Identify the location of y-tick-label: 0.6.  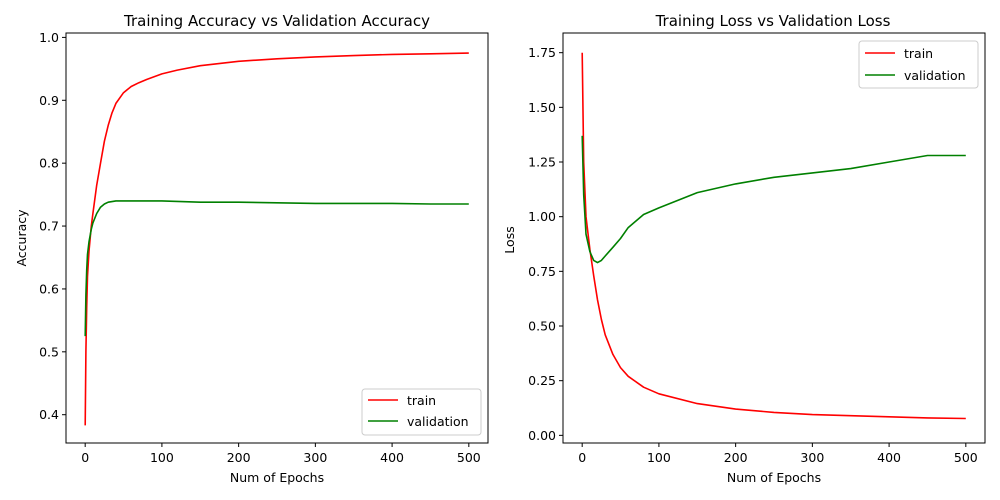
(49, 288).